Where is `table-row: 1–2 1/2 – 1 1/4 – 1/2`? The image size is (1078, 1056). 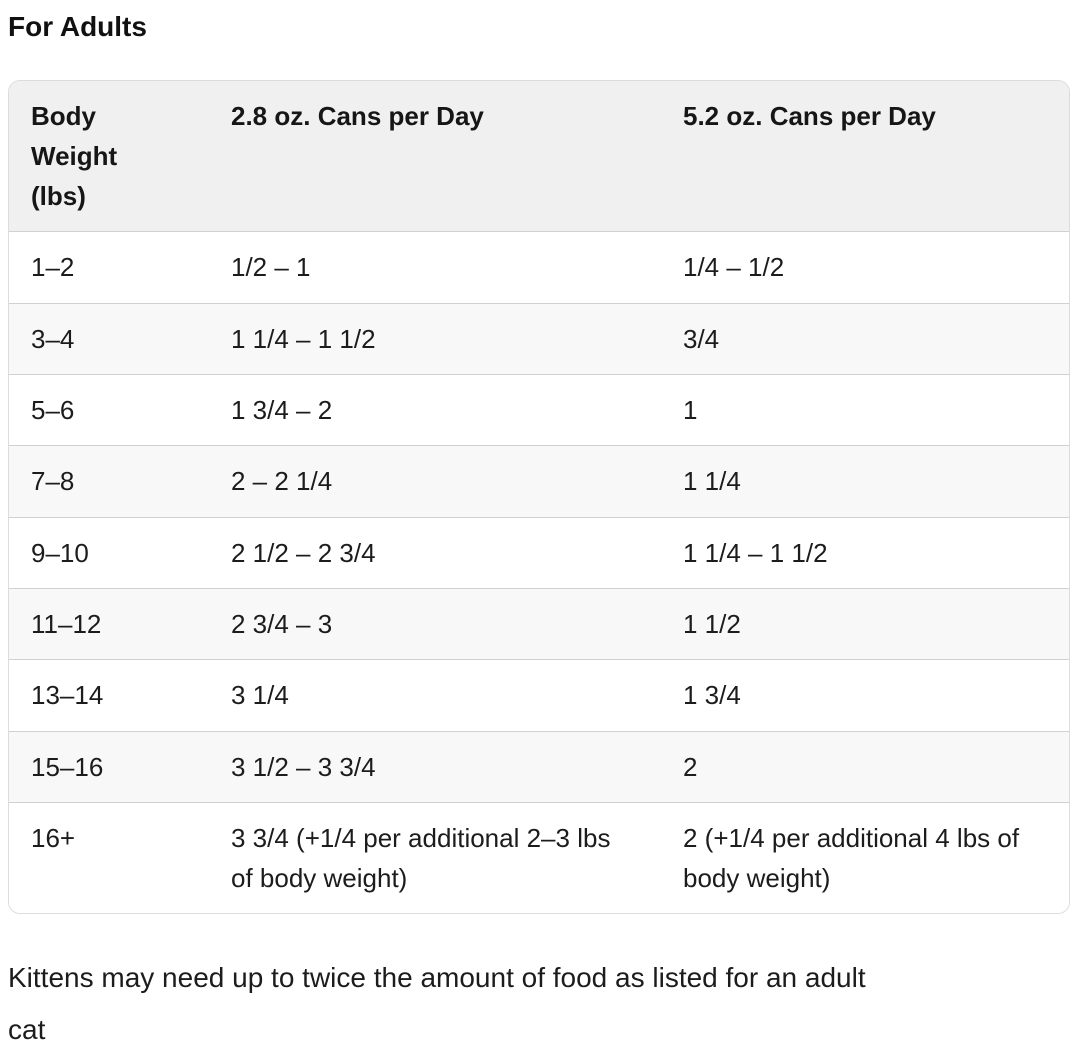 table-row: 1–2 1/2 – 1 1/4 – 1/2 is located at coordinates (539, 267).